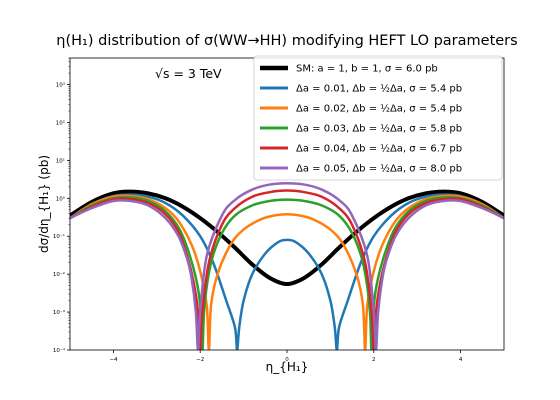  Describe the element at coordinates (379, 129) in the screenshot. I see `legend-label-3: Δa = 0.03, Δb = ½Δa, σ = 5.8 pb` at that location.